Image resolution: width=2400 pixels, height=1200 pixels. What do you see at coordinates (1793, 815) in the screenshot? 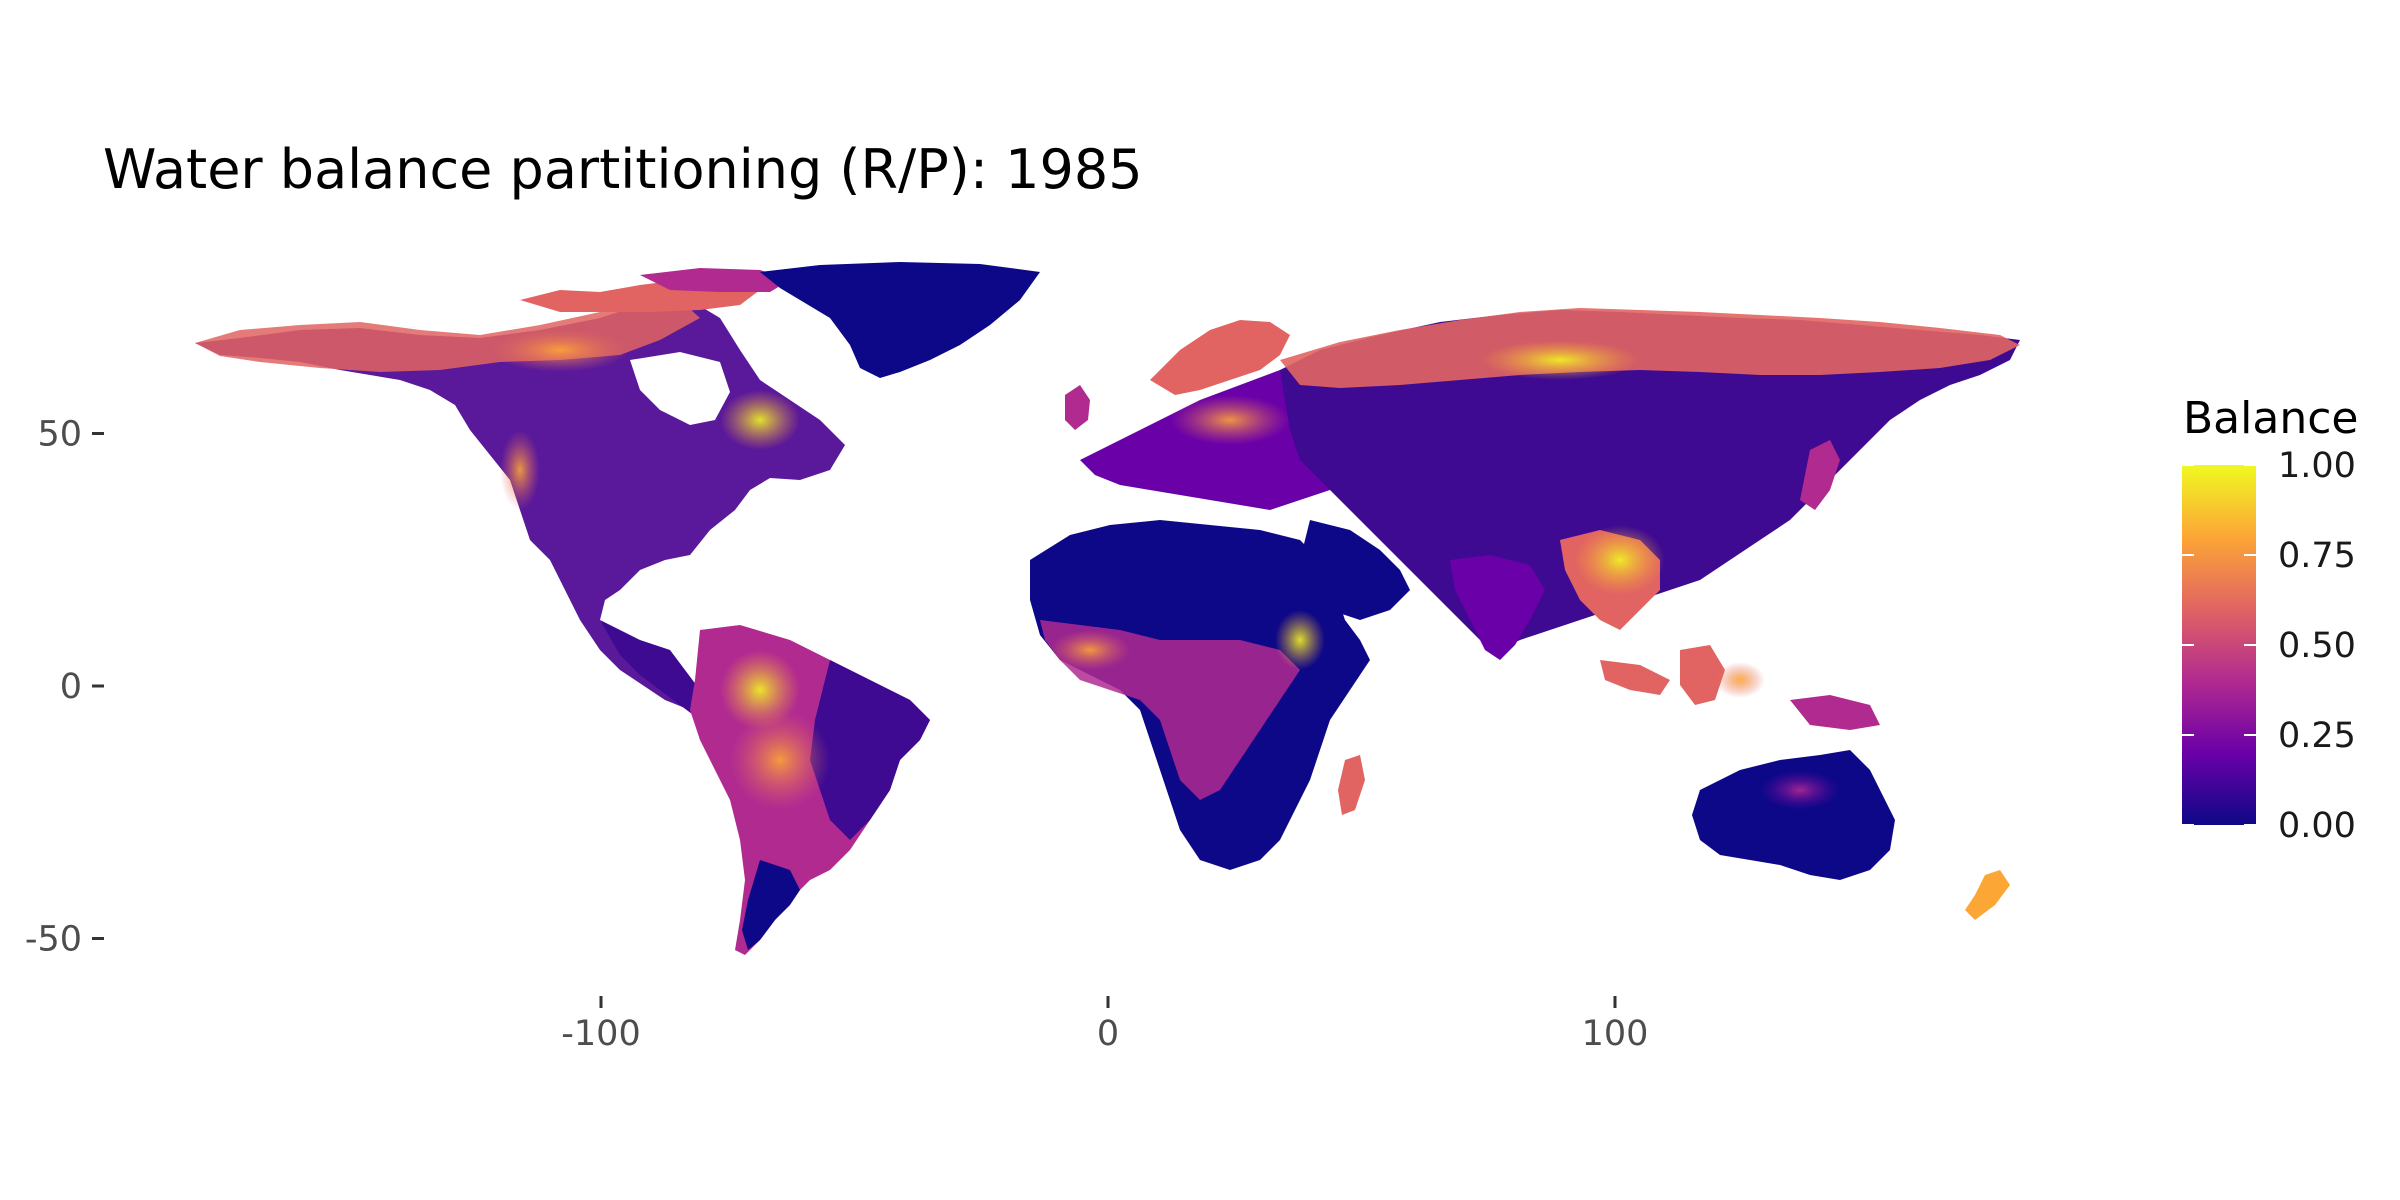
I see `region-australia` at bounding box center [1793, 815].